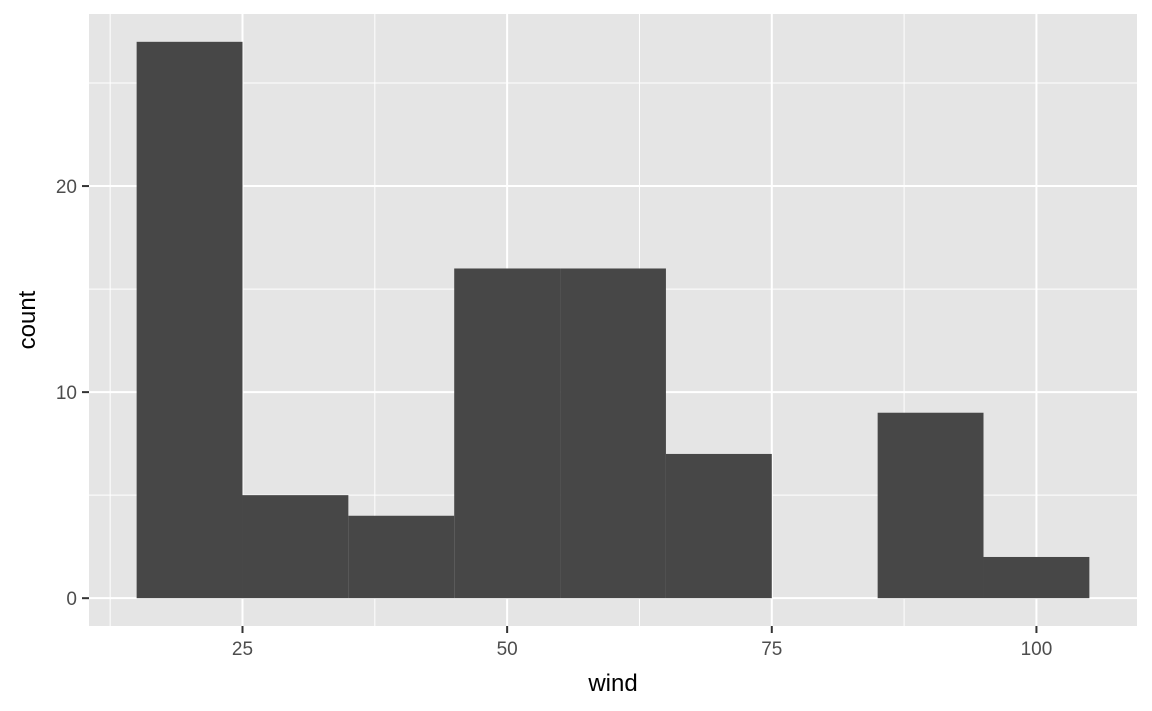 The image size is (1152, 711). What do you see at coordinates (612, 683) in the screenshot?
I see `x-axis-title: wind` at bounding box center [612, 683].